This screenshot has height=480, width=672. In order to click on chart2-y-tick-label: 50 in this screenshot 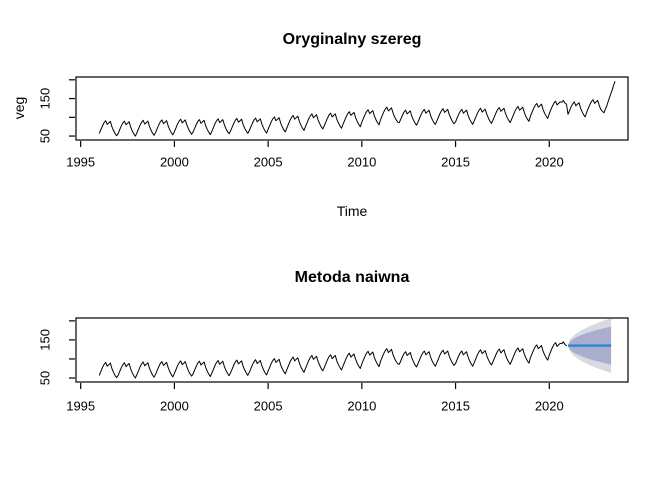, I will do `click(44, 378)`.